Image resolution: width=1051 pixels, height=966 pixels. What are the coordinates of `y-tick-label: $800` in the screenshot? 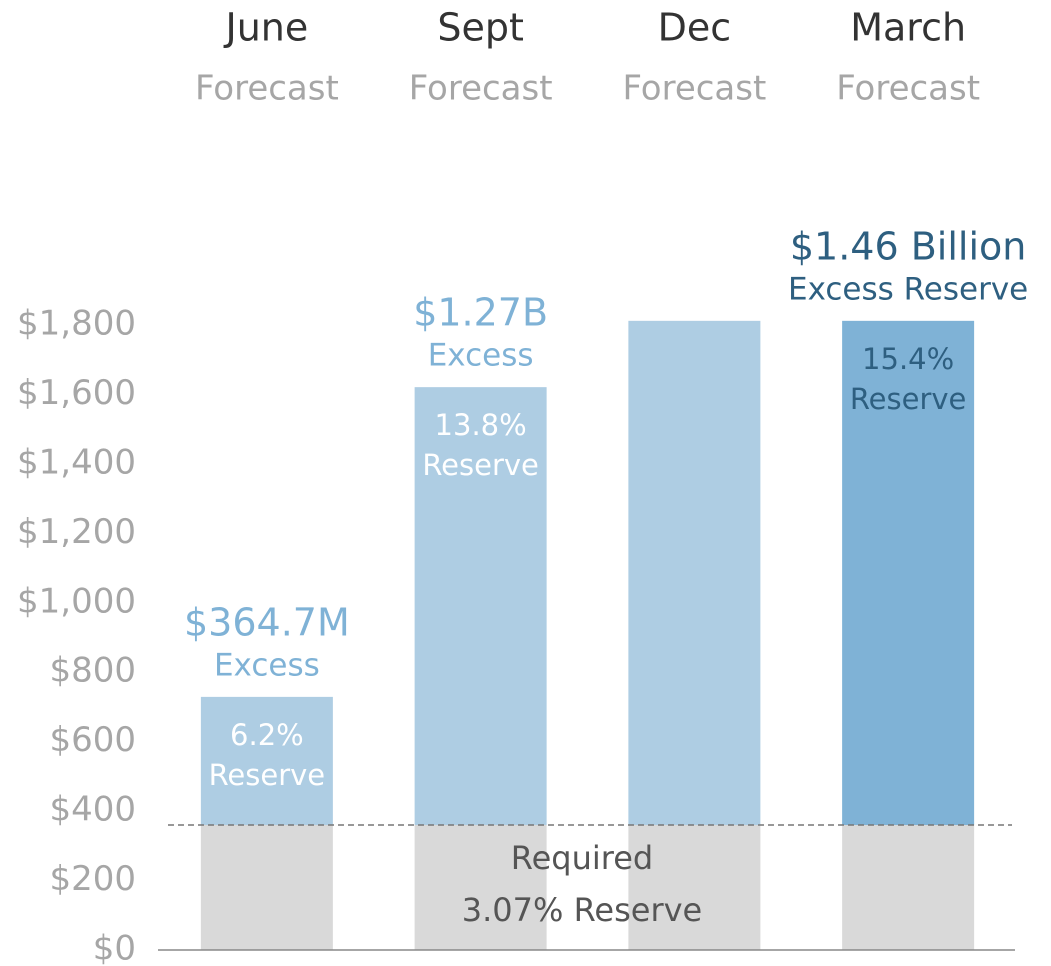 It's located at (92, 671).